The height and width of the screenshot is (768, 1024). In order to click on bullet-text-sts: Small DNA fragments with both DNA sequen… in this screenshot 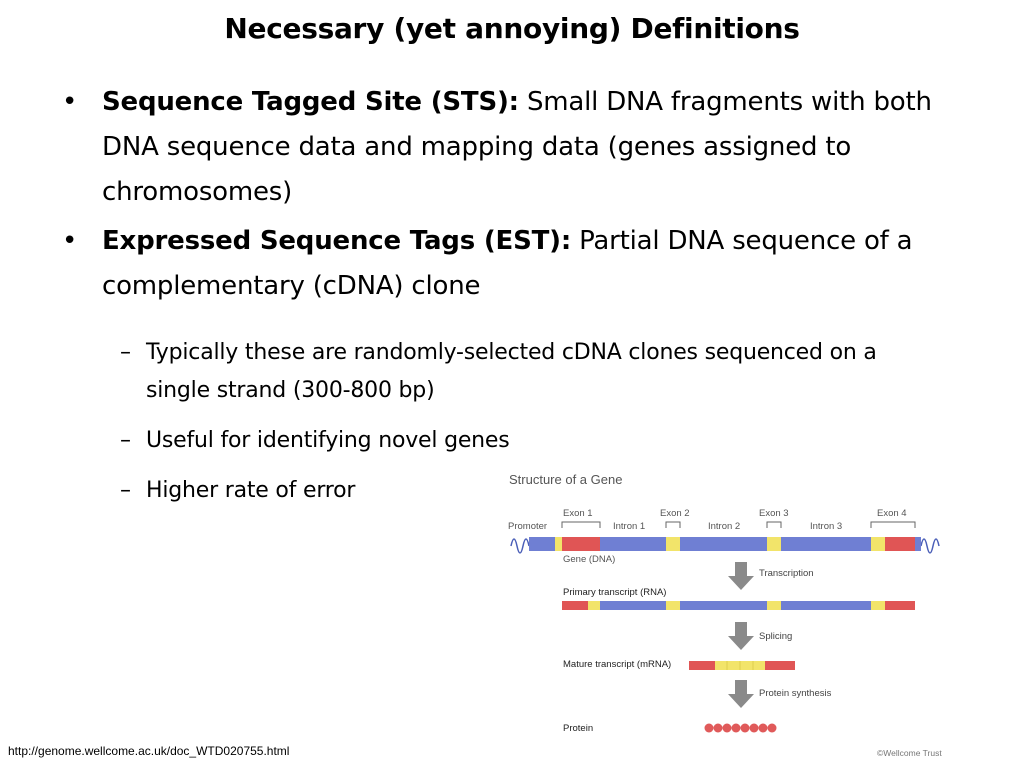, I will do `click(517, 147)`.